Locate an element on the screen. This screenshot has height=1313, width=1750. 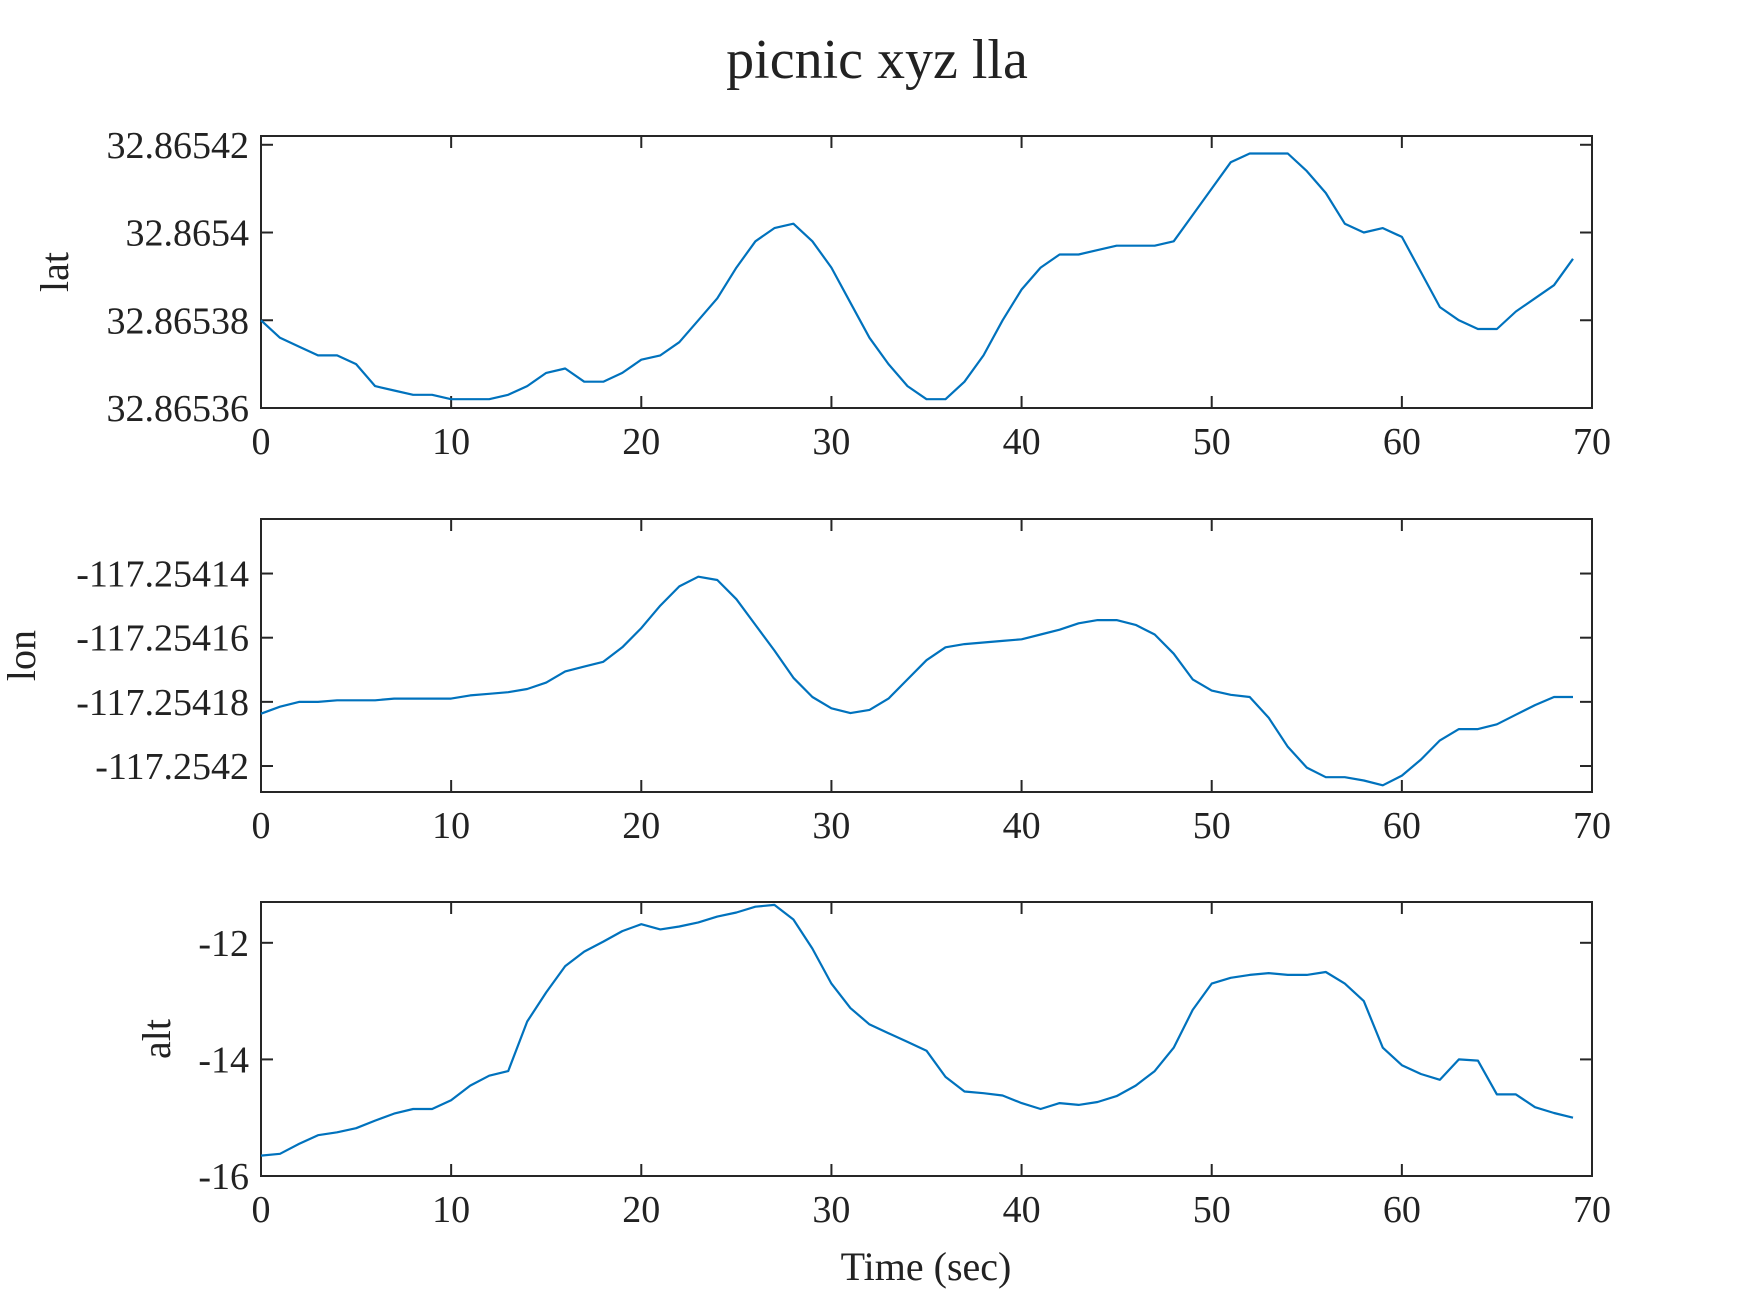
y-tick-label: 32.86538 is located at coordinates (178, 321).